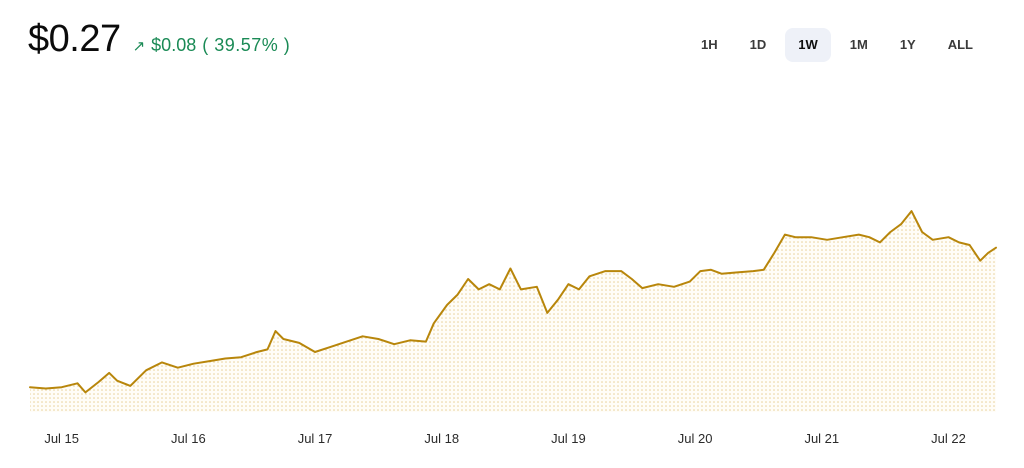 This screenshot has height=468, width=1024. What do you see at coordinates (139, 46) in the screenshot?
I see `trend-up-arrow-icon: ↗` at bounding box center [139, 46].